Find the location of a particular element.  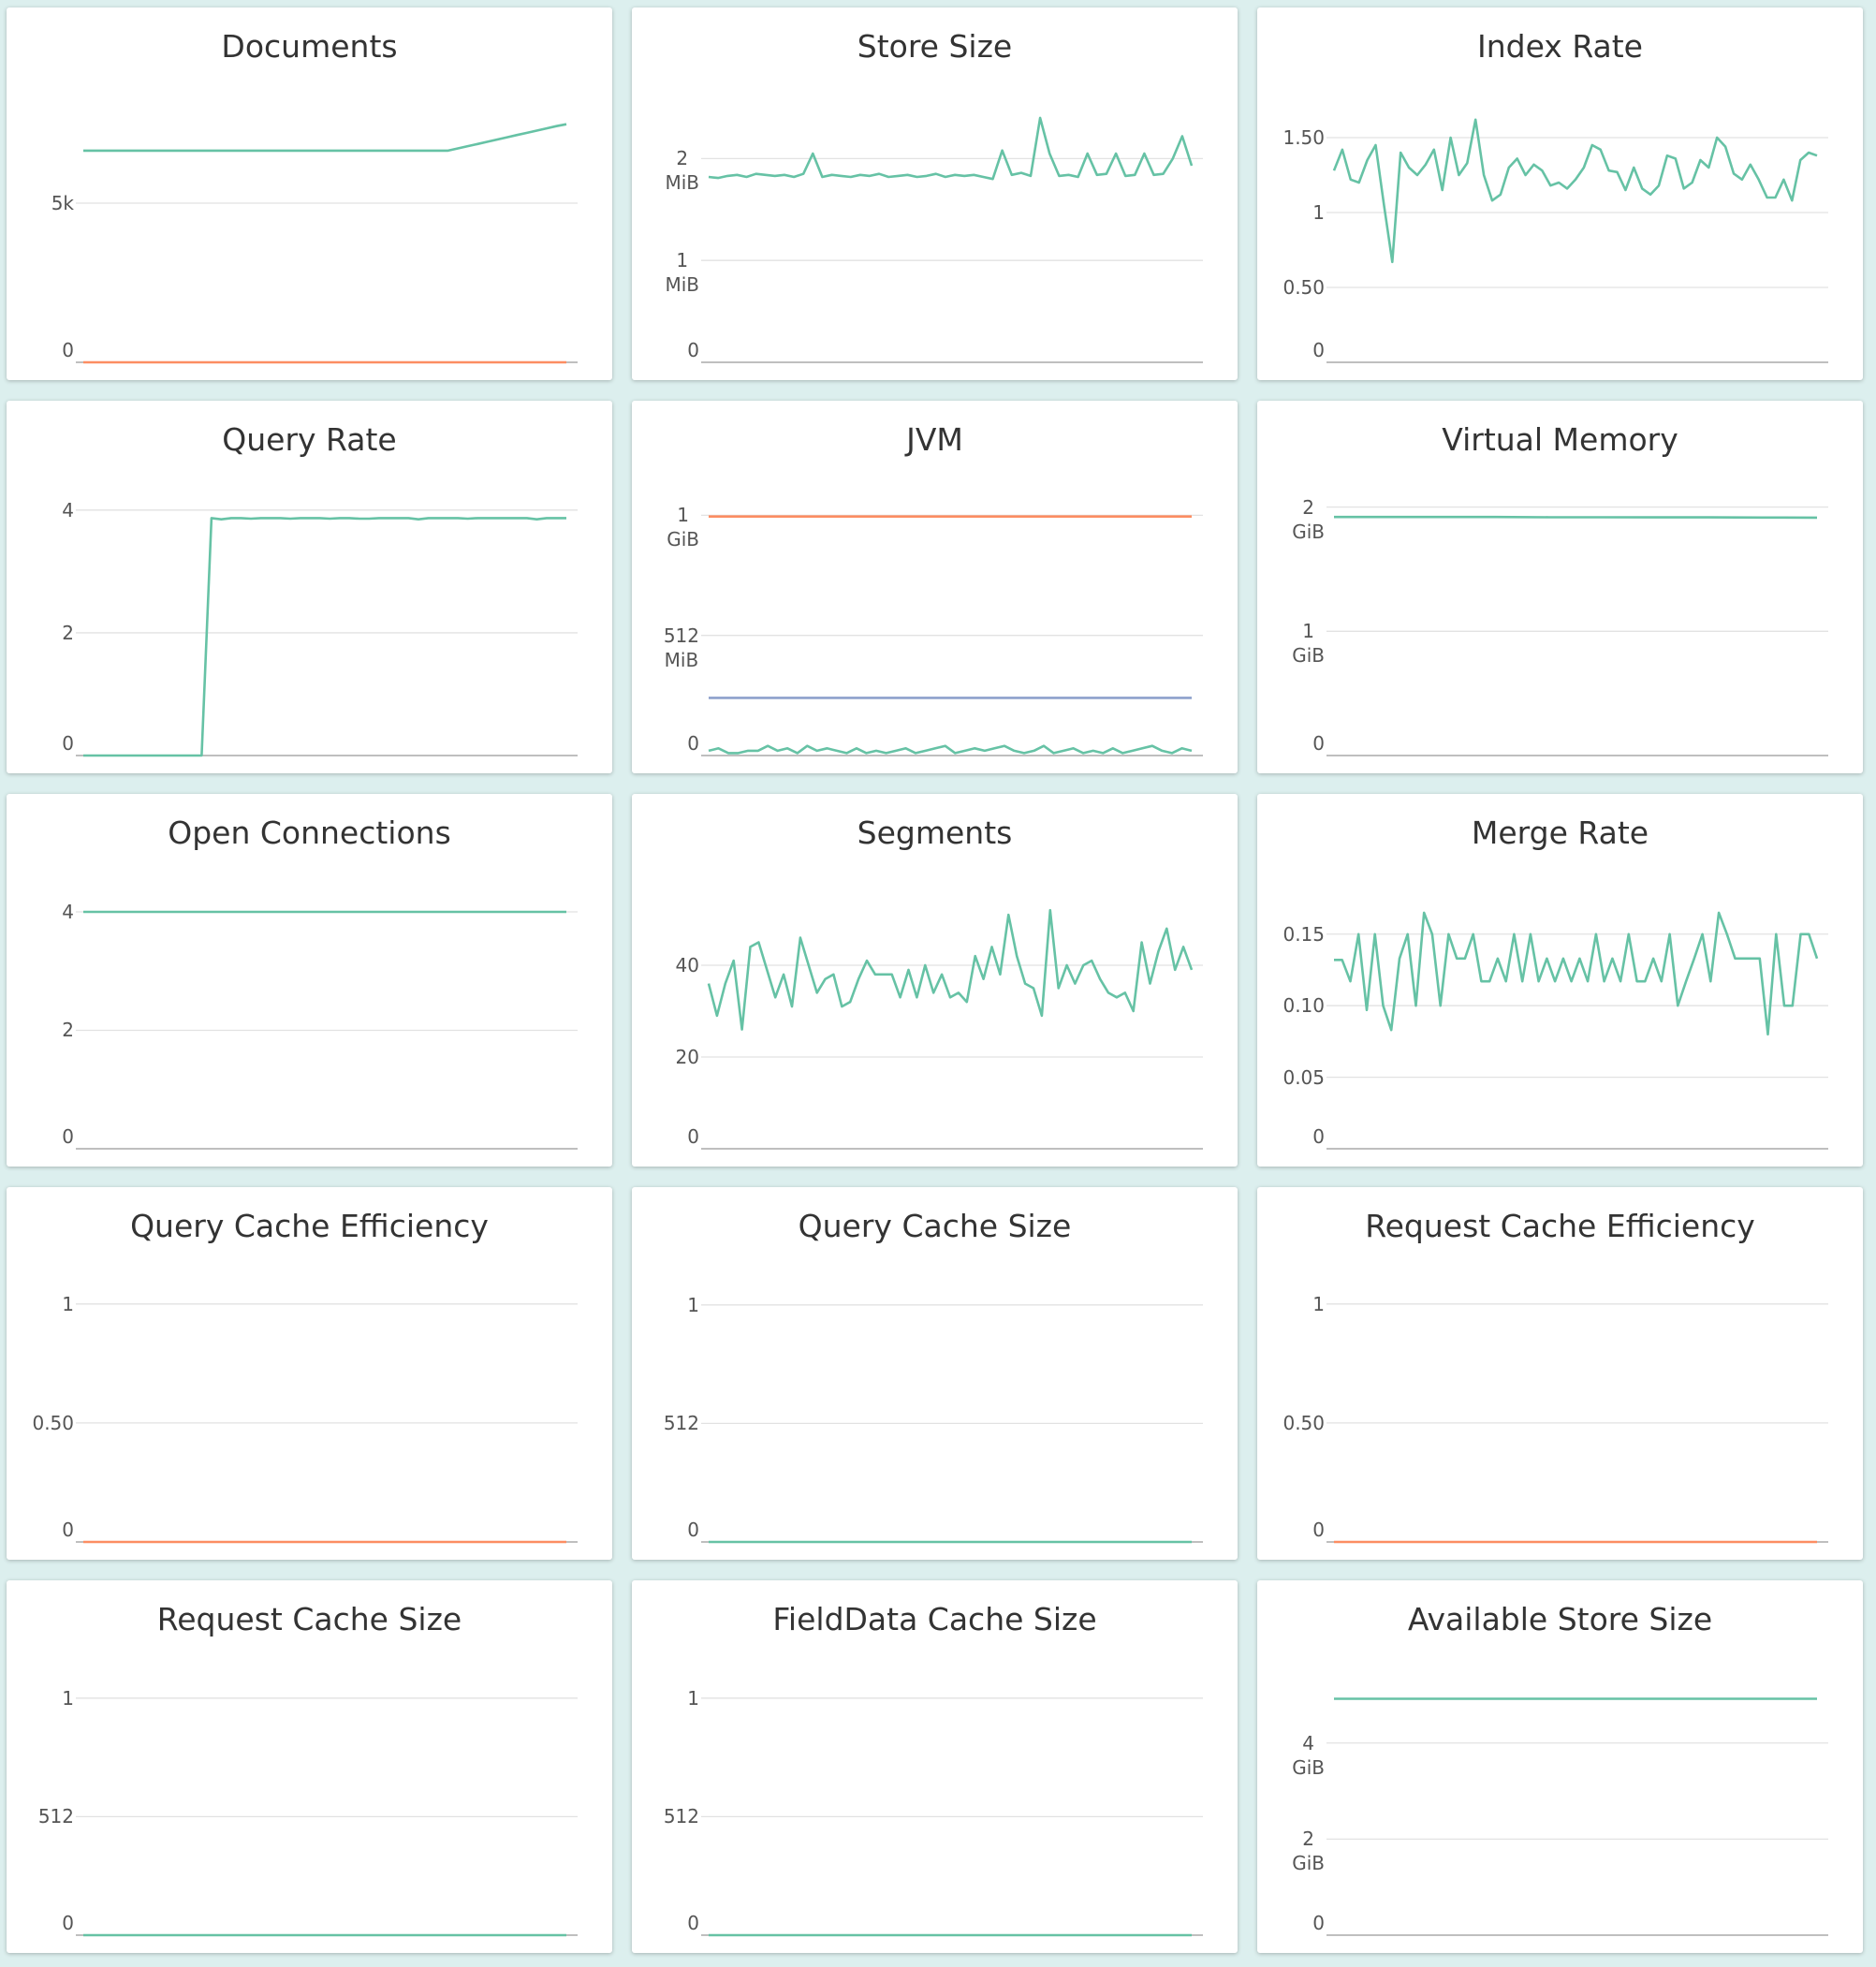

chart-panel: Index Rate 0 0.50 1 1.50 is located at coordinates (1560, 194).